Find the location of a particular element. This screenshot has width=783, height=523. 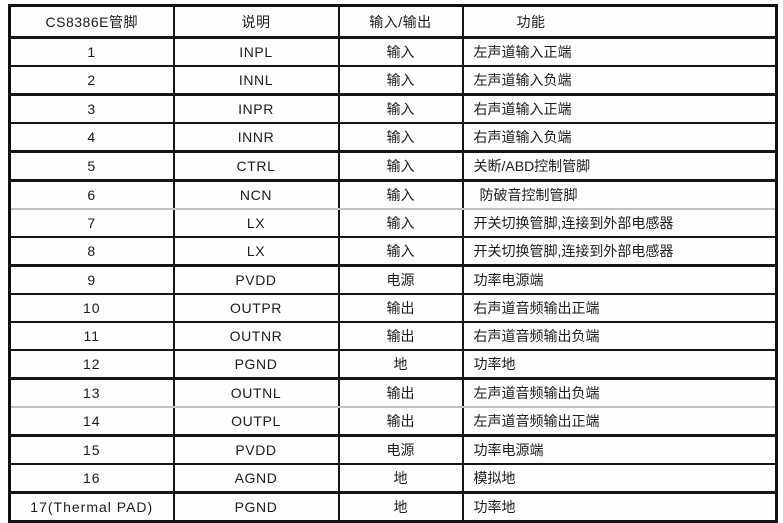

table-row: 4 INNR 输入 右声道输入负端 is located at coordinates (393, 137).